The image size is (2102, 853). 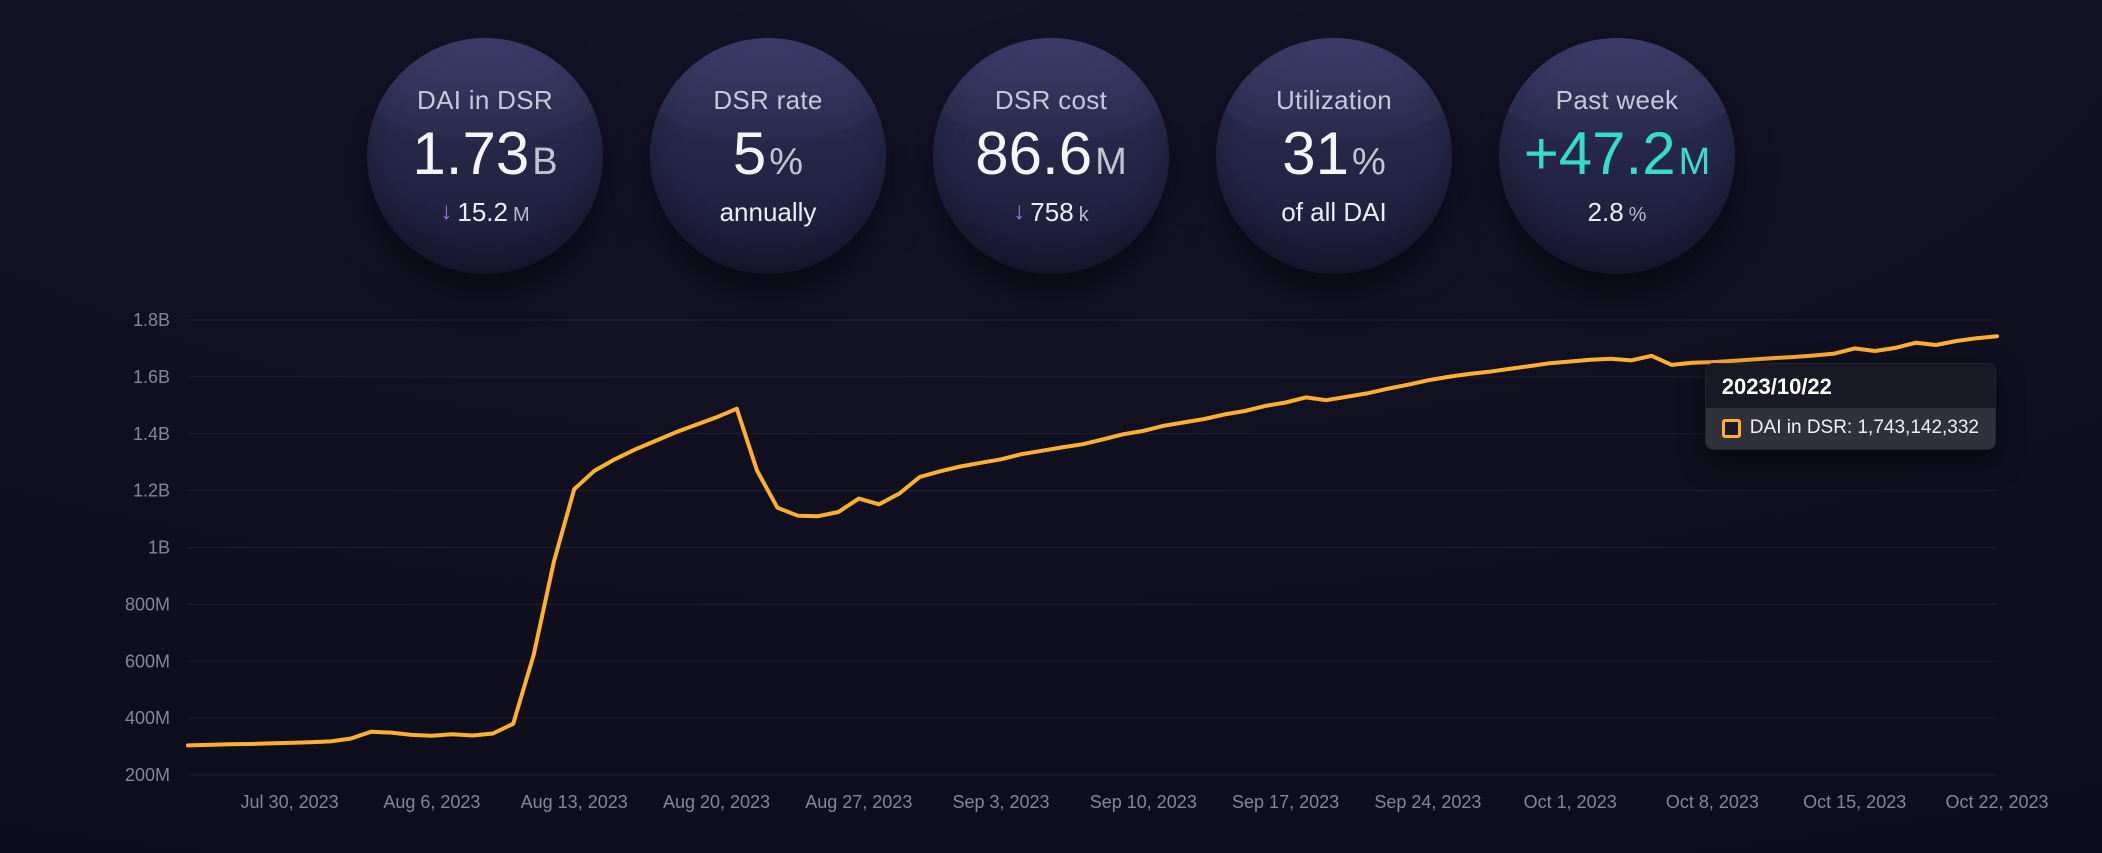 I want to click on stat-value-number: 1.73, so click(x=471, y=153).